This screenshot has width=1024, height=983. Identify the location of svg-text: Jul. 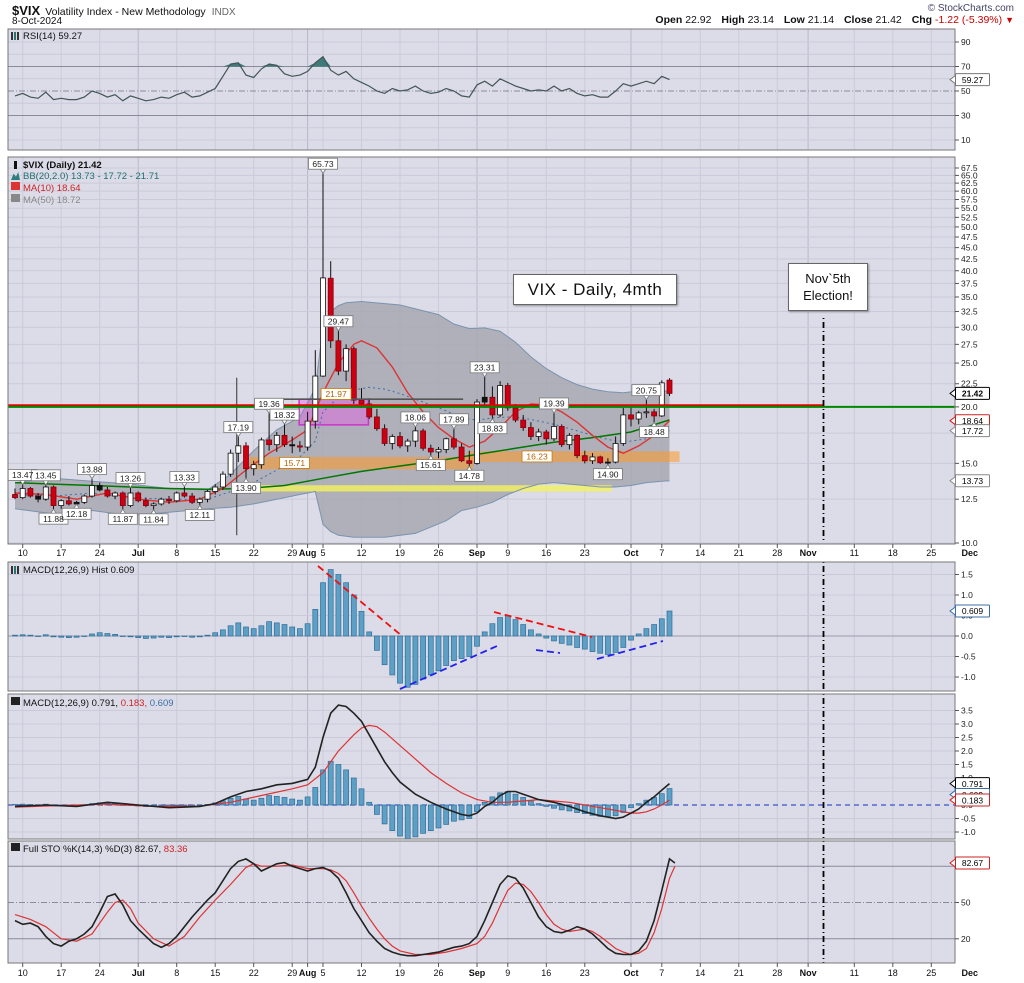
(138, 973).